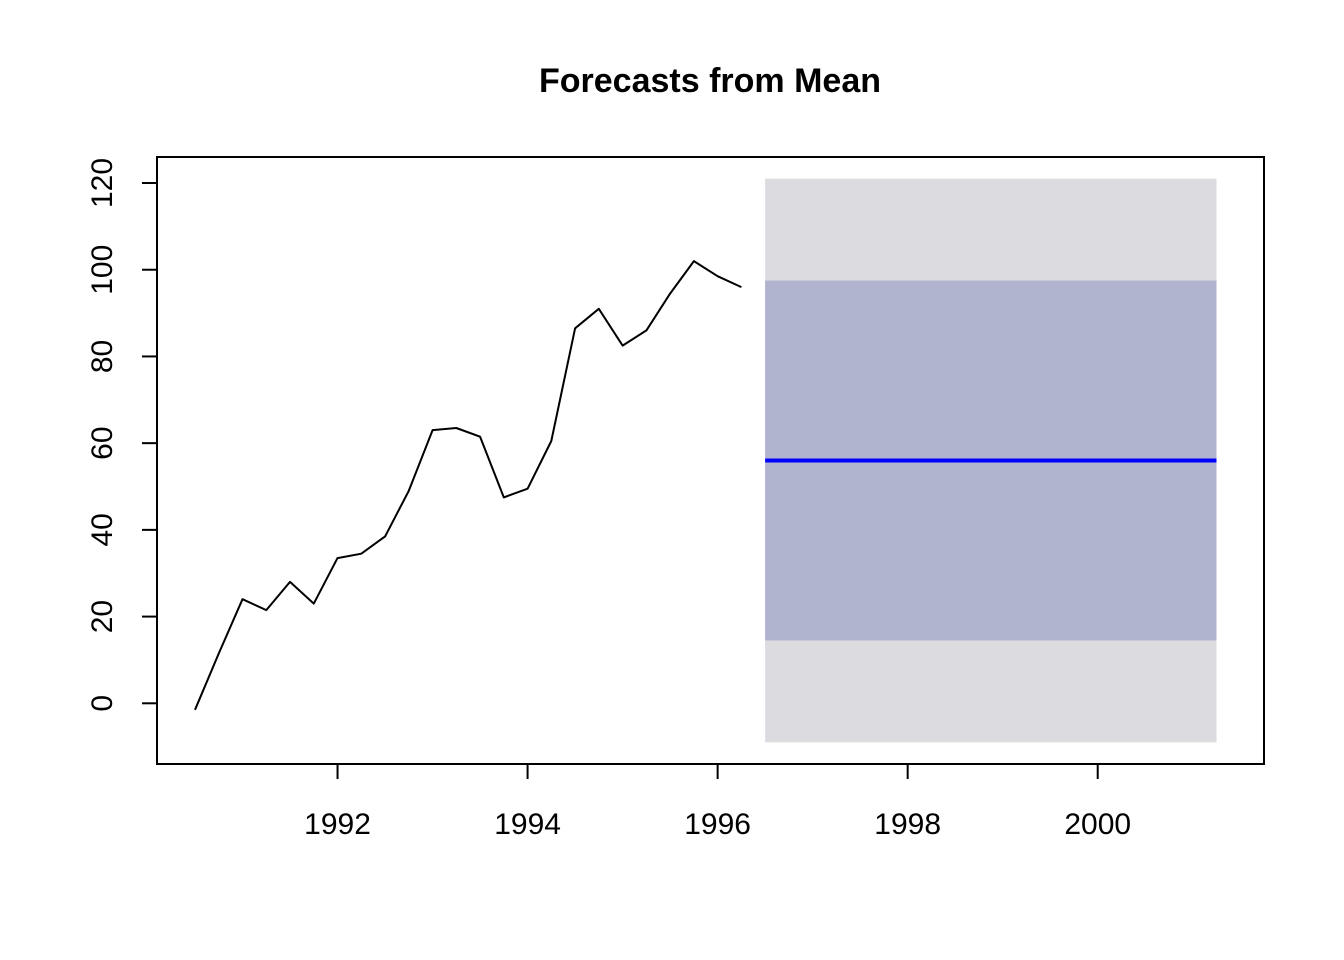 The width and height of the screenshot is (1344, 960). Describe the element at coordinates (102, 442) in the screenshot. I see `y-tick-label: 60` at that location.